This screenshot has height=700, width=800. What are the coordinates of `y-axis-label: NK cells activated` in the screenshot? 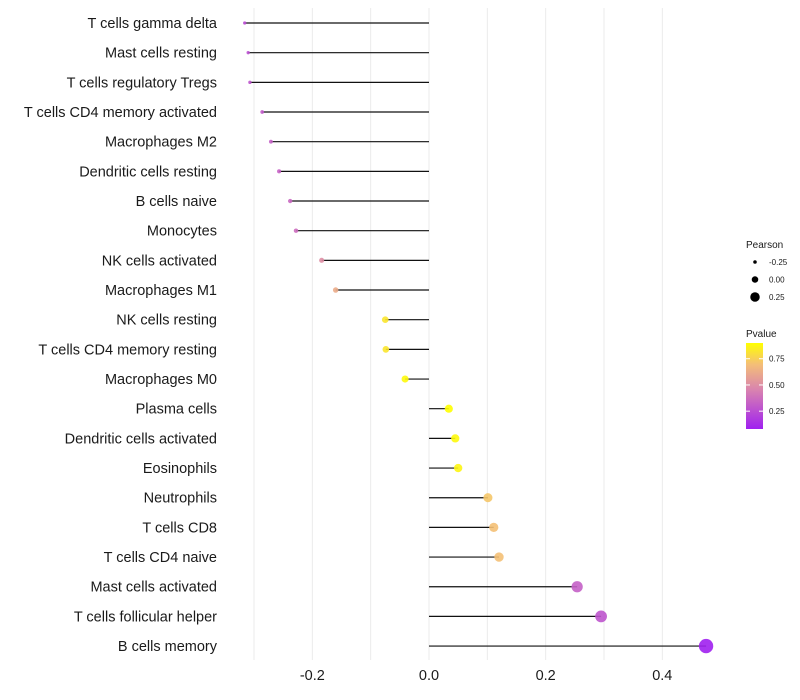 It's located at (159, 261).